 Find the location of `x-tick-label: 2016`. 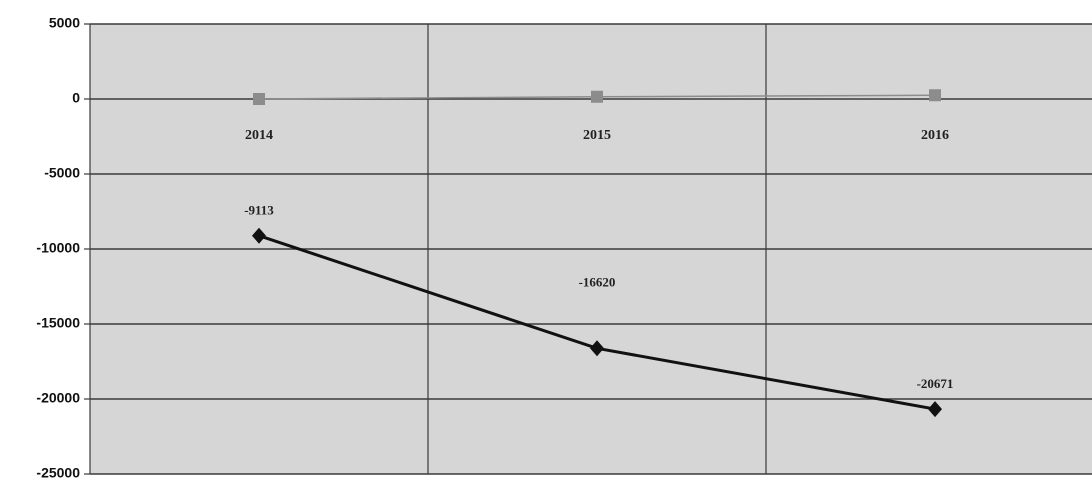

x-tick-label: 2016 is located at coordinates (935, 135).